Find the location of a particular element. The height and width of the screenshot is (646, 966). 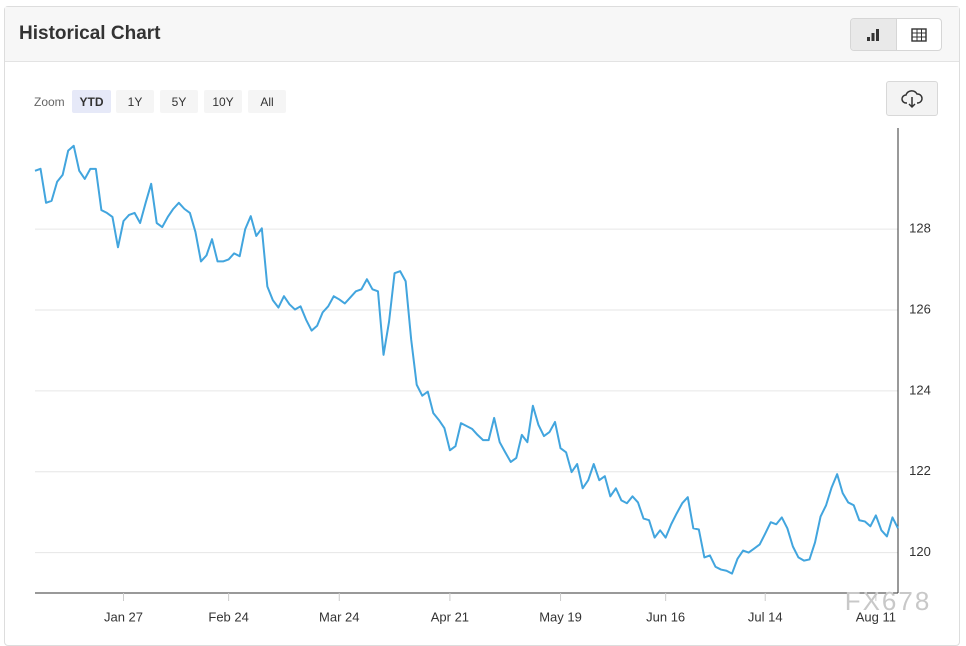

title: Historical Chart is located at coordinates (90, 33).